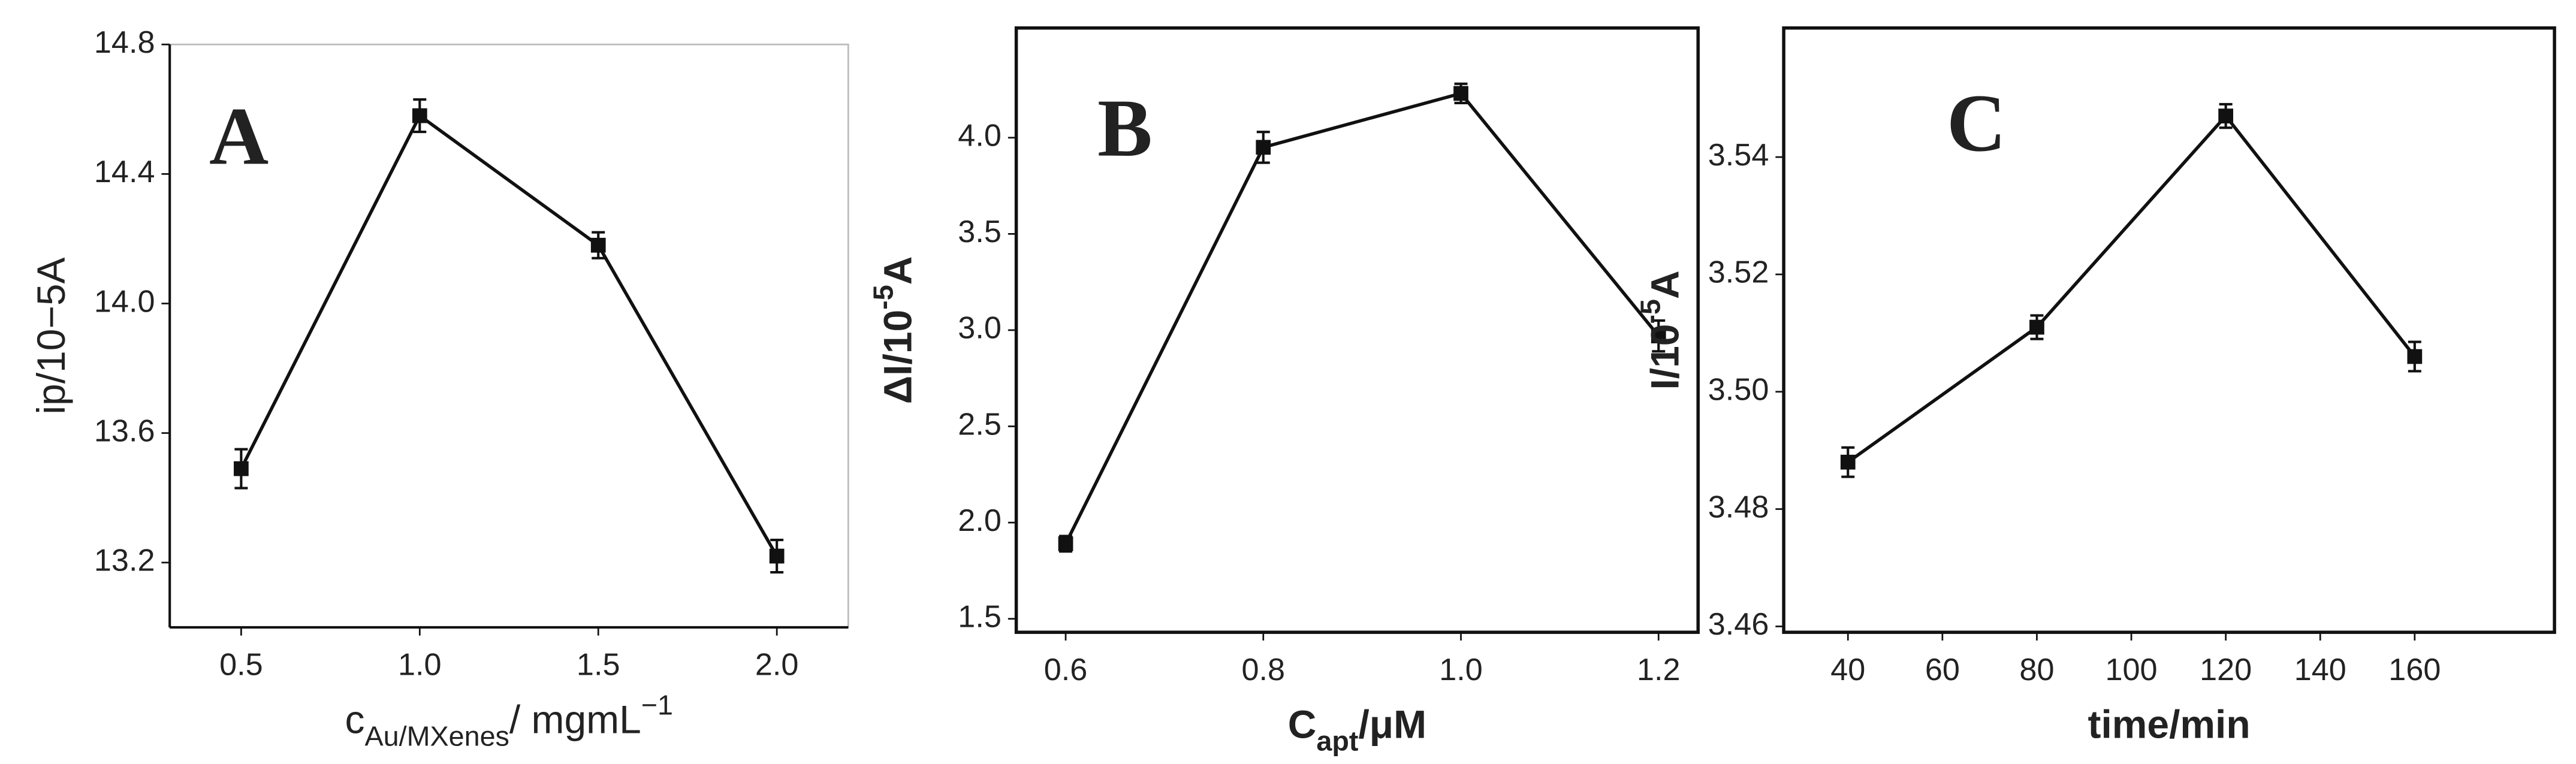 The height and width of the screenshot is (764, 2576). Describe the element at coordinates (1738, 624) in the screenshot. I see `y-tick-label: 3.46` at that location.